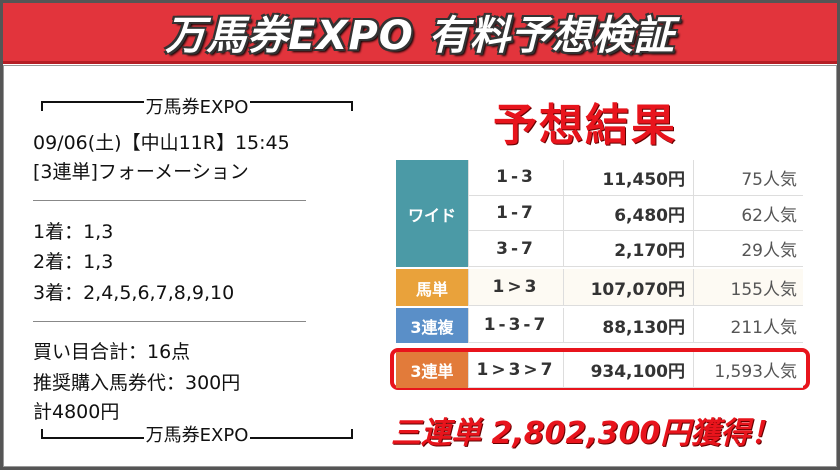 The width and height of the screenshot is (840, 470). What do you see at coordinates (515, 178) in the screenshot?
I see `combination: 1-3` at bounding box center [515, 178].